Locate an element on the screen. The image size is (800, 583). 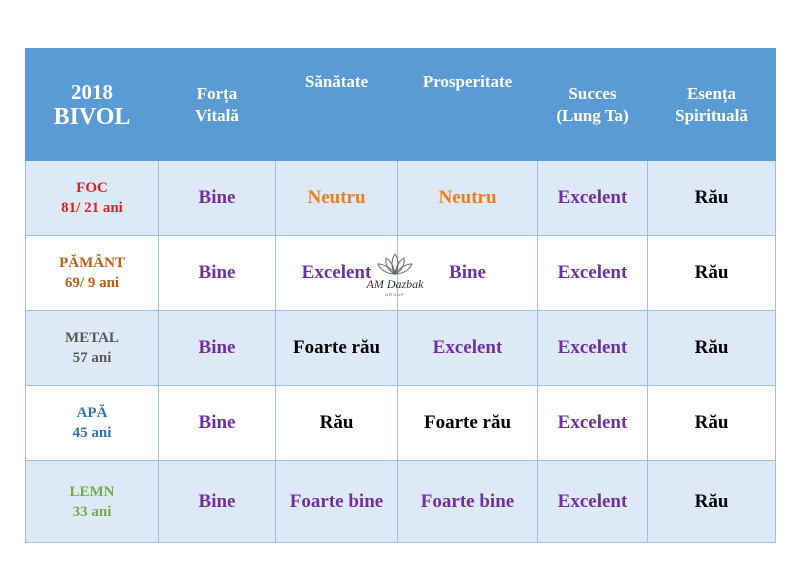
table-row: FOC 81/ 21 ani Bine Neutru Neutru Excelent Rău is located at coordinates (400, 198).